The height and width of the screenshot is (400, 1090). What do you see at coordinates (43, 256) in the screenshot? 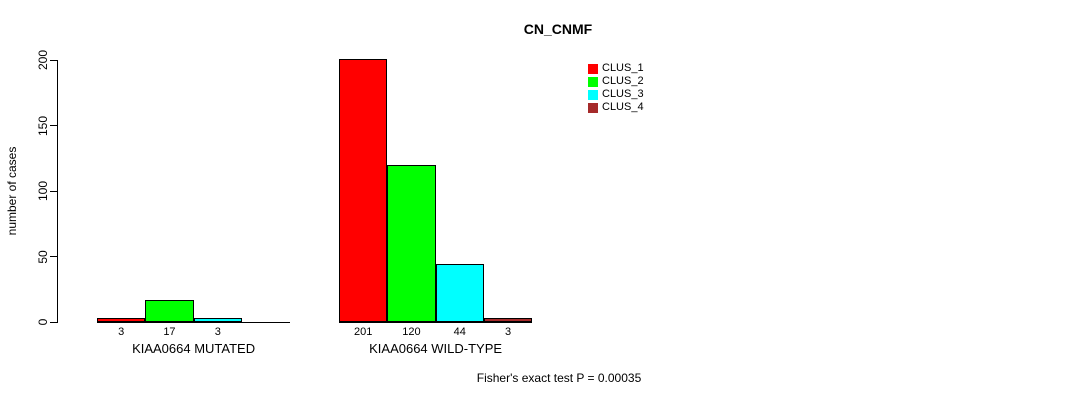
I see `y-tick-label: 50` at bounding box center [43, 256].